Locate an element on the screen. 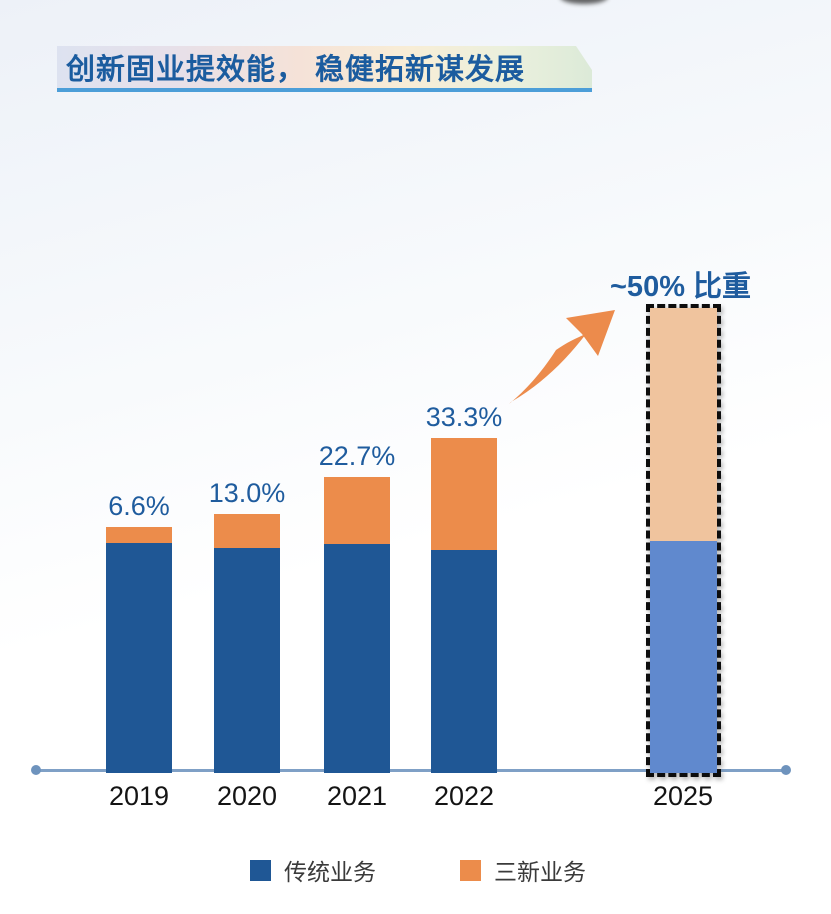 Image resolution: width=831 pixels, height=914 pixels. bar-2025 is located at coordinates (683, 540).